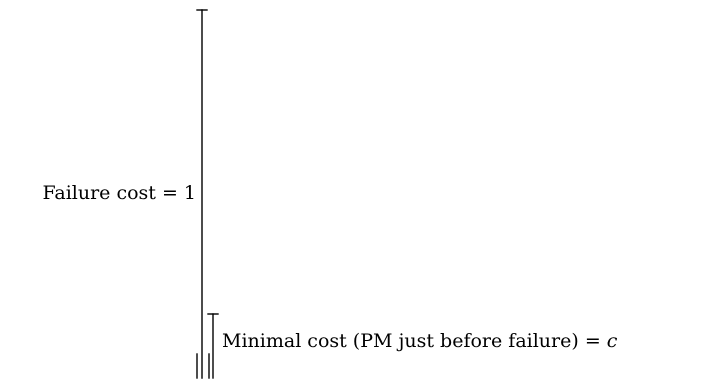 The image size is (703, 379). I want to click on minimal-cost-label-prefix: Minimal cost (PM just before failure) =, so click(414, 341).